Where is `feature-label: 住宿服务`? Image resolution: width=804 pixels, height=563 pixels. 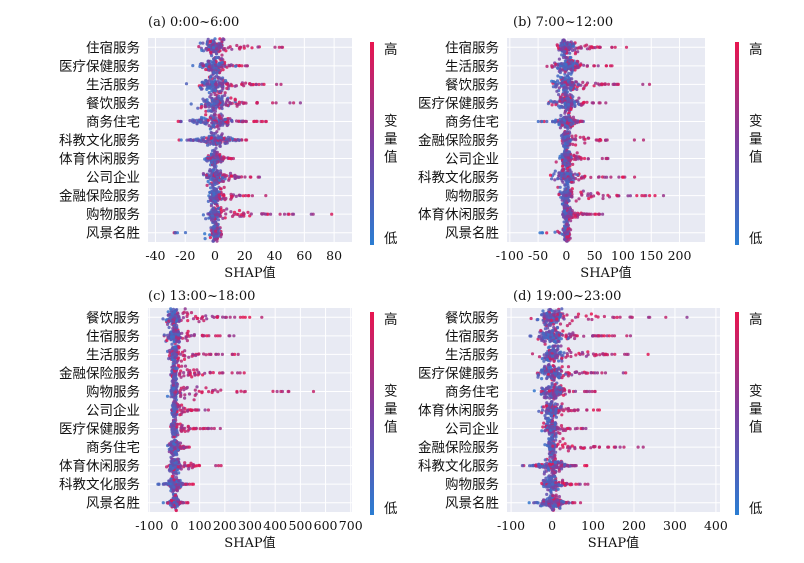 feature-label: 住宿服务 is located at coordinates (113, 47).